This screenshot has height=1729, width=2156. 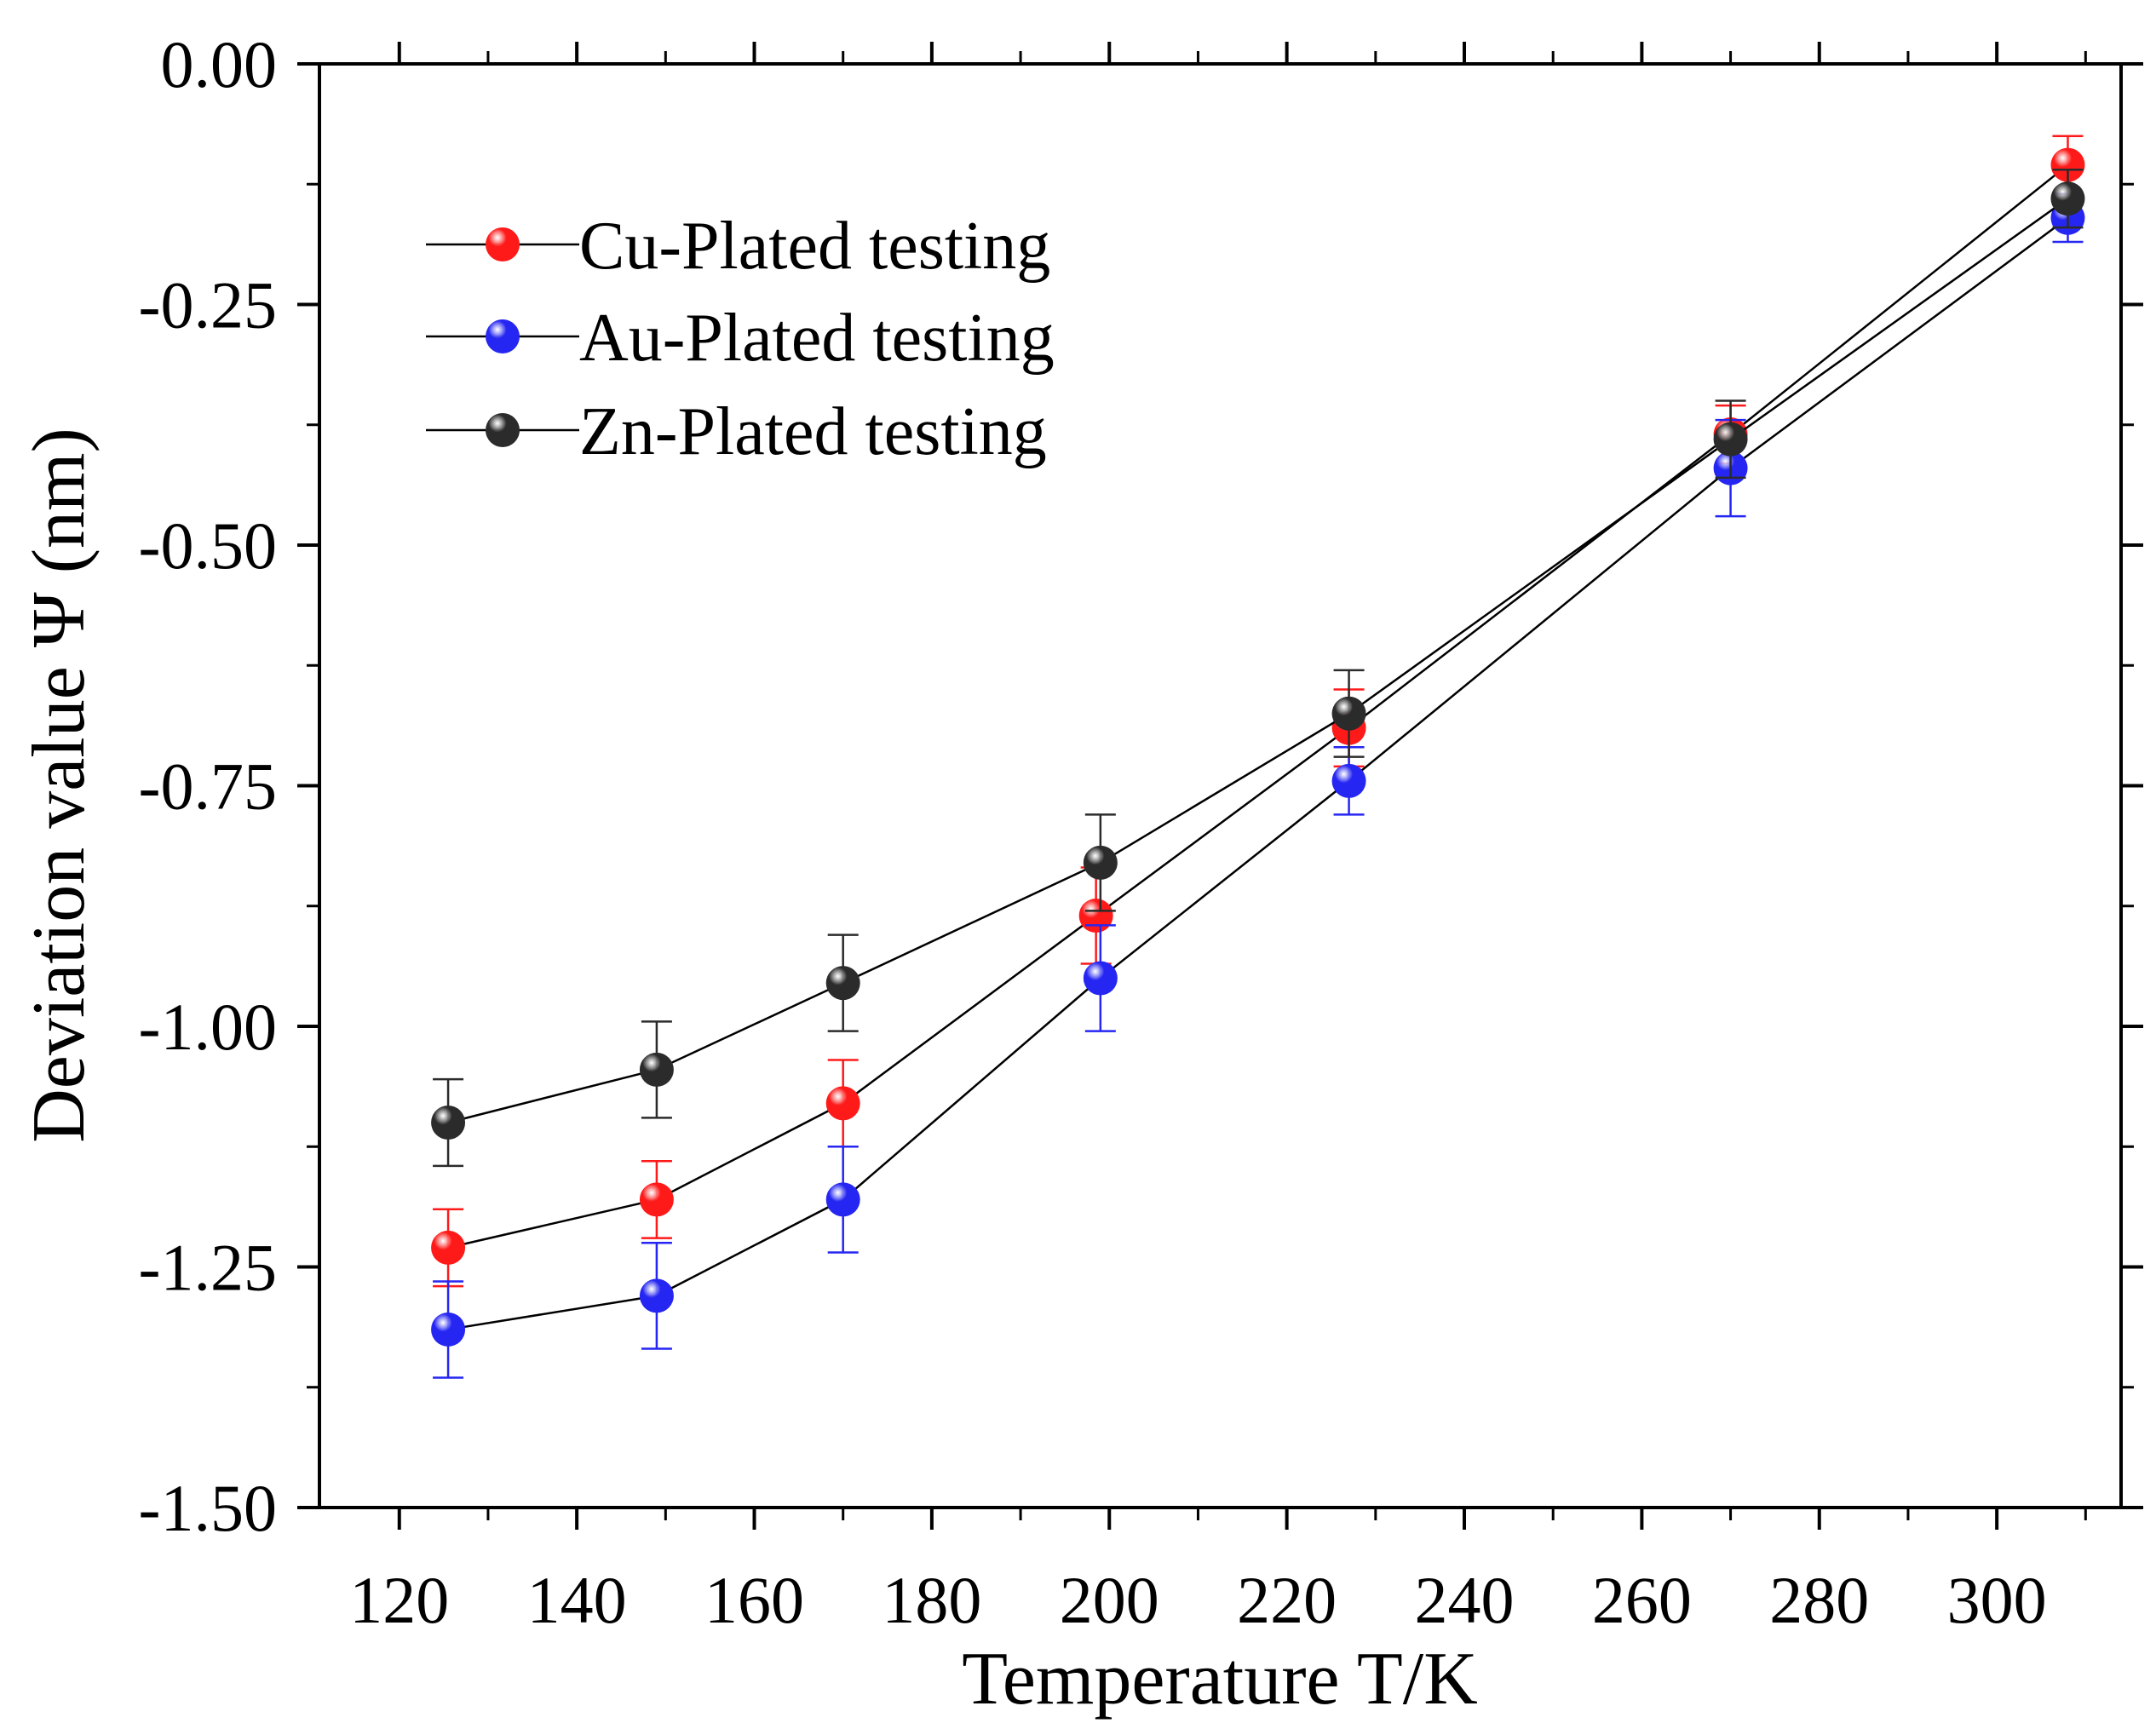 What do you see at coordinates (1197, 1600) in the screenshot?
I see `x-axis-tick-labels: 120 140 160 180 200 220 240 260 280 300` at bounding box center [1197, 1600].